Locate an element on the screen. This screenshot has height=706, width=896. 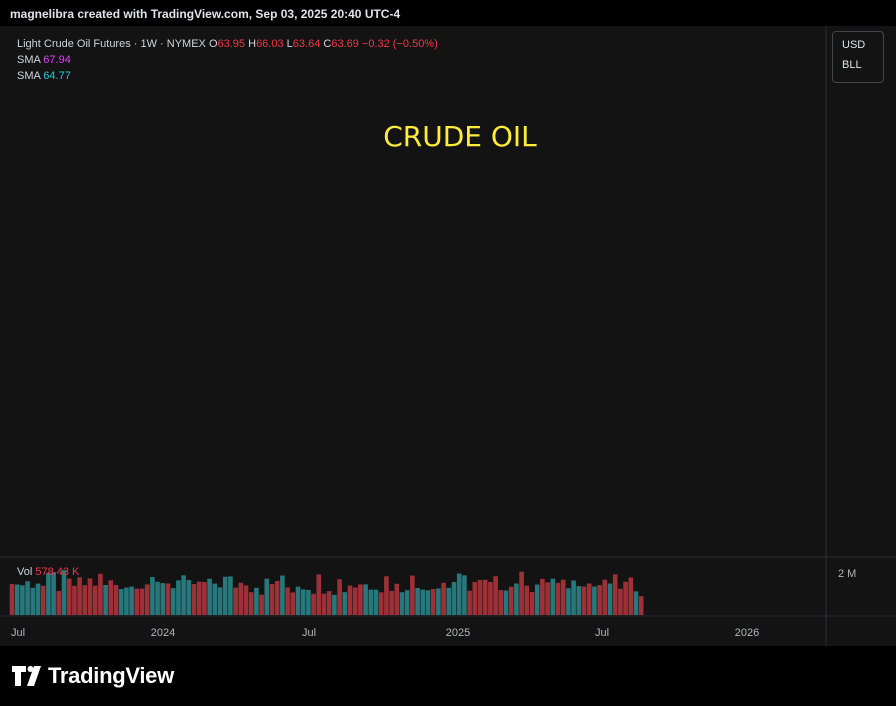
sma-slow-value: 67.94 is located at coordinates (57, 60).